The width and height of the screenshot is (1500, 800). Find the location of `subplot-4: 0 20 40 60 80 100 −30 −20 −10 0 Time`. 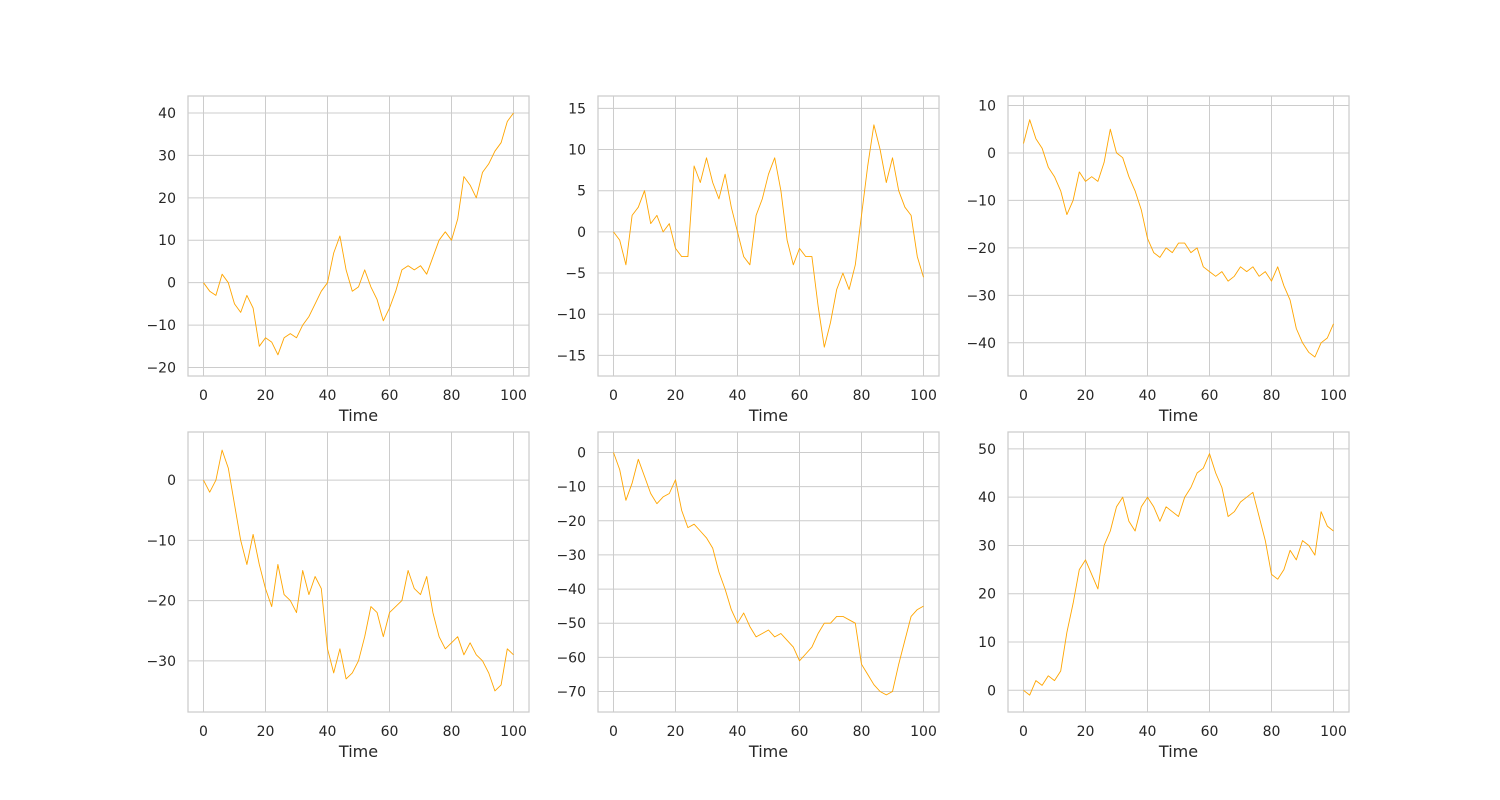

subplot-4: 0 20 40 60 80 100 −30 −20 −10 0 Time is located at coordinates (338, 596).